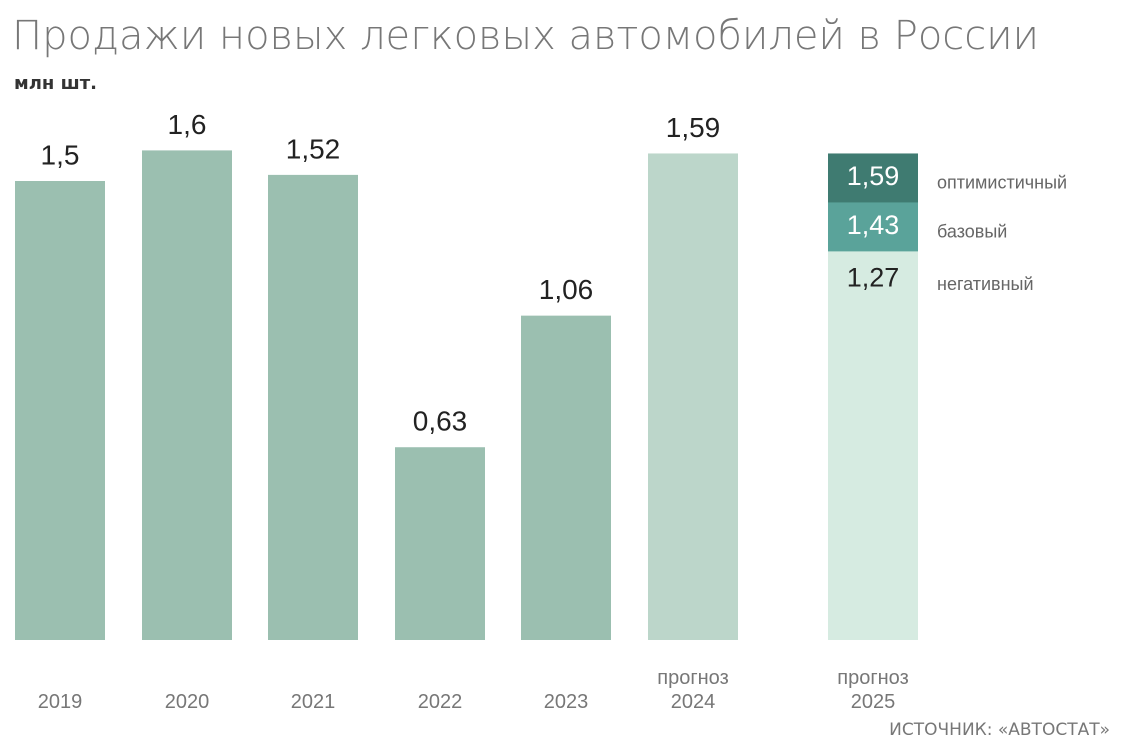 Image resolution: width=1122 pixels, height=751 pixels. What do you see at coordinates (187, 124) in the screenshot?
I see `value-label: 1,6` at bounding box center [187, 124].